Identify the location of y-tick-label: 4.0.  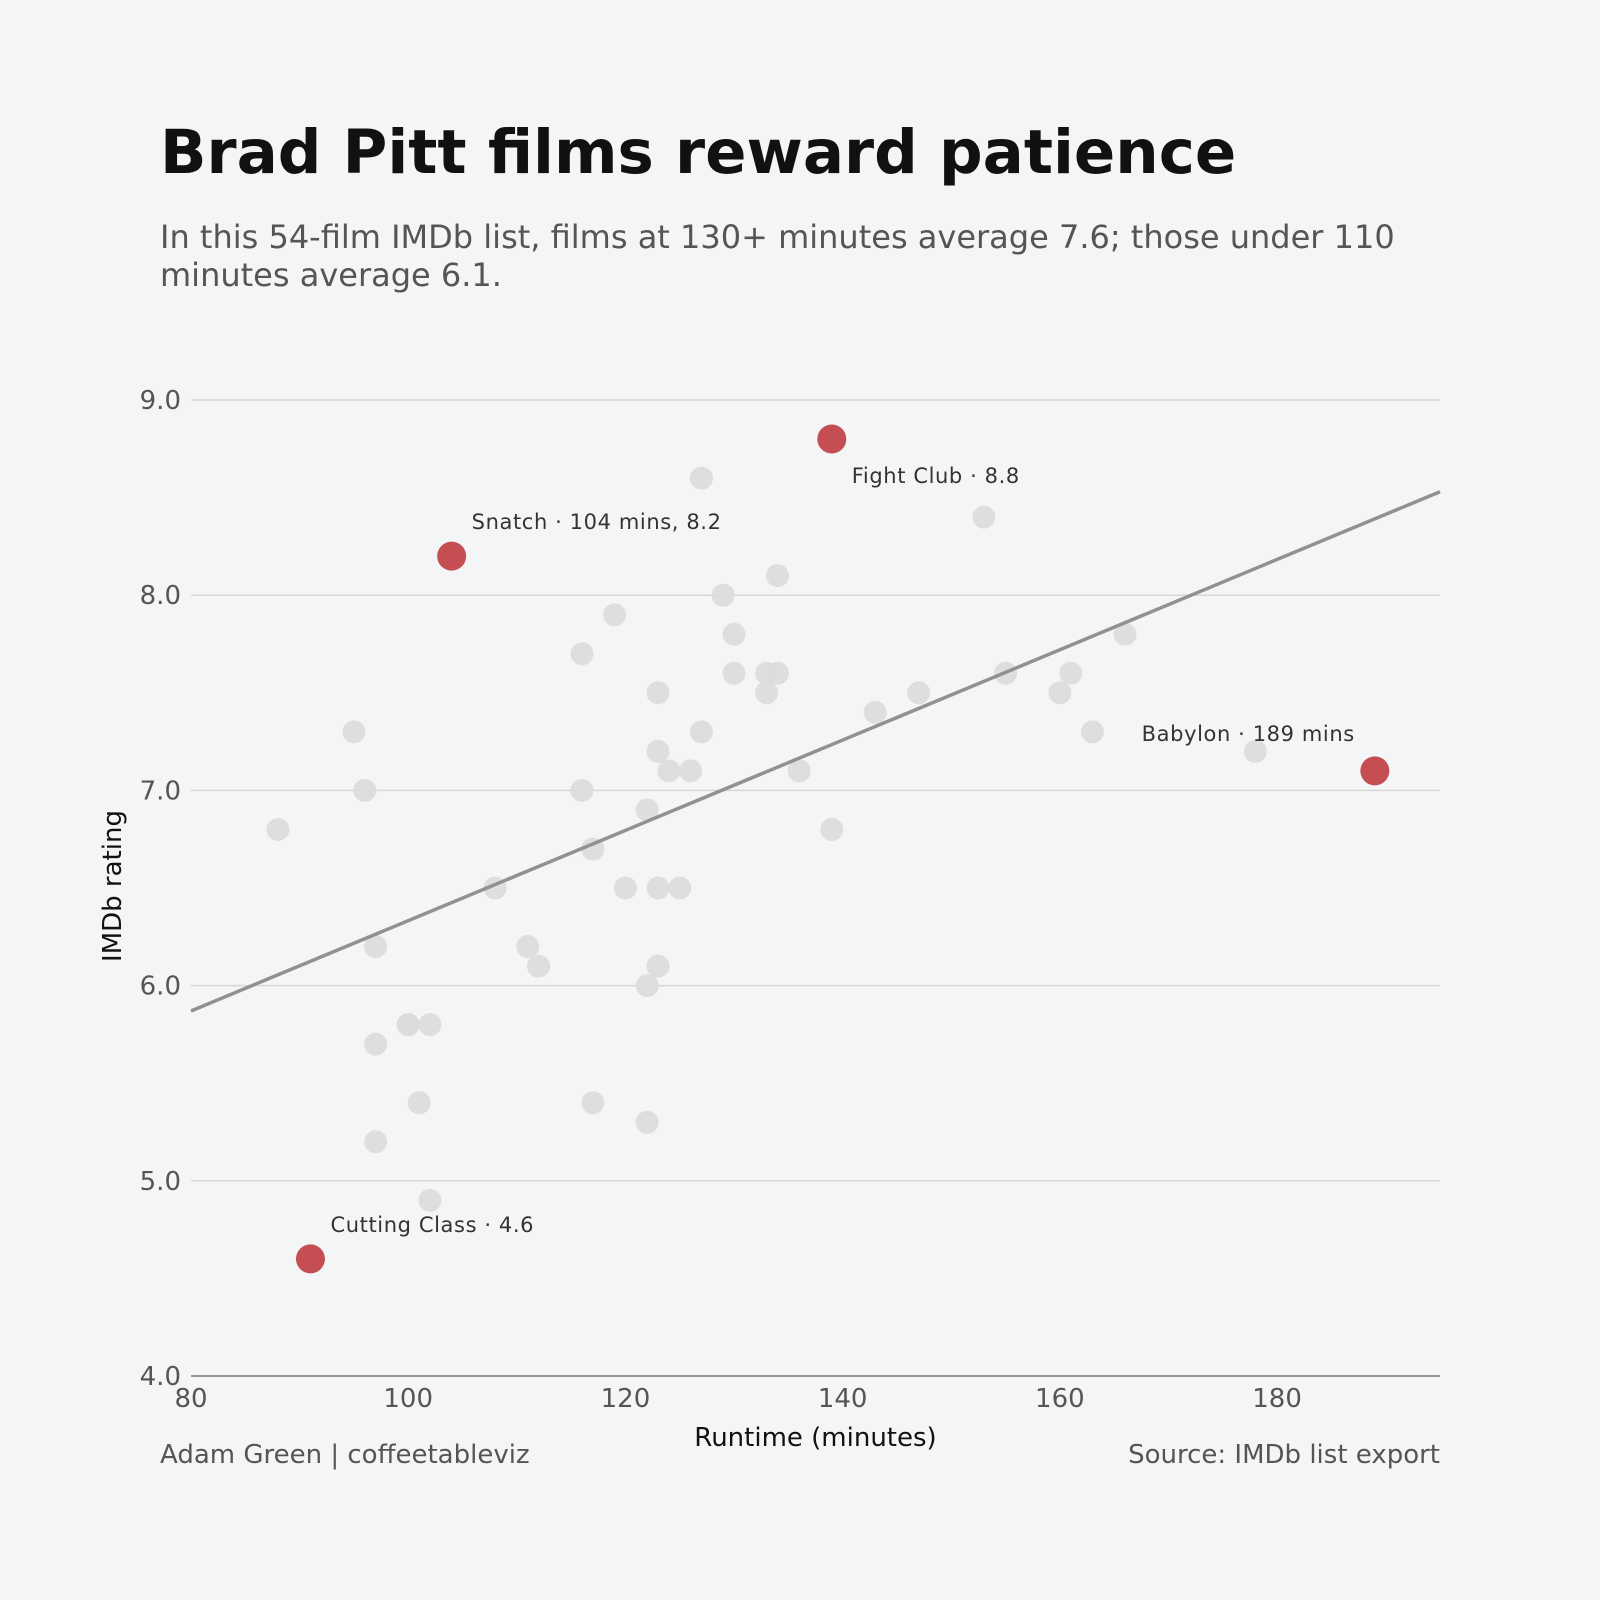
(160, 1377).